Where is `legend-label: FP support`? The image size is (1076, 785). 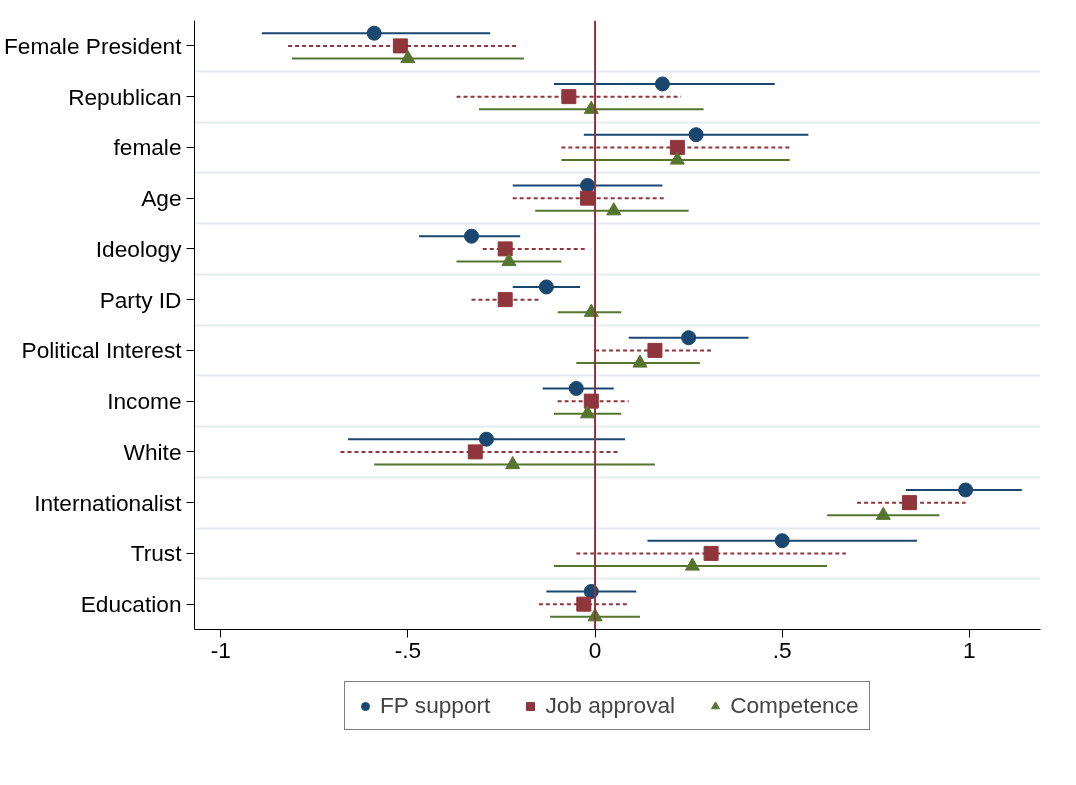
legend-label: FP support is located at coordinates (435, 705).